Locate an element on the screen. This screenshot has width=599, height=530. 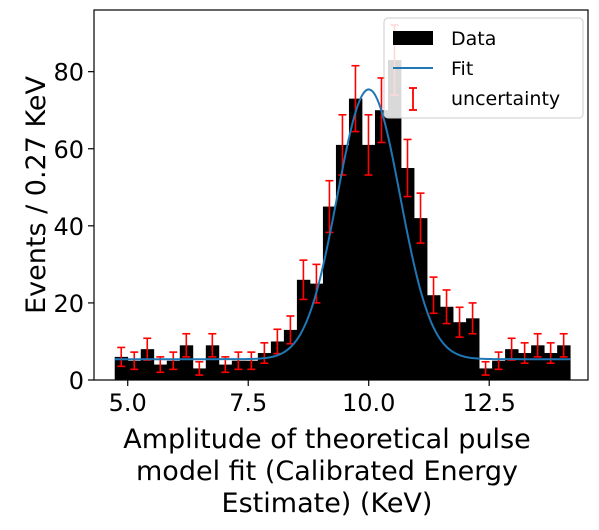
y-tick-label: 80 is located at coordinates (68, 73).